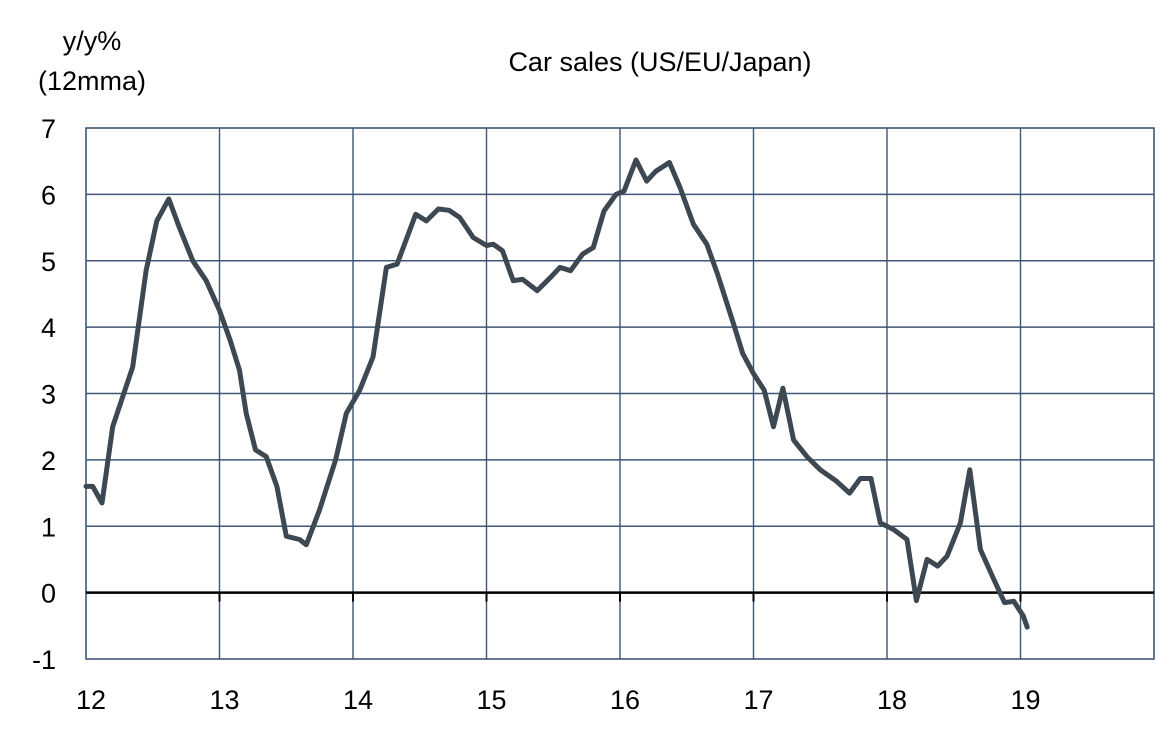 The image size is (1173, 738). What do you see at coordinates (48, 461) in the screenshot?
I see `y-tick-label: 2` at bounding box center [48, 461].